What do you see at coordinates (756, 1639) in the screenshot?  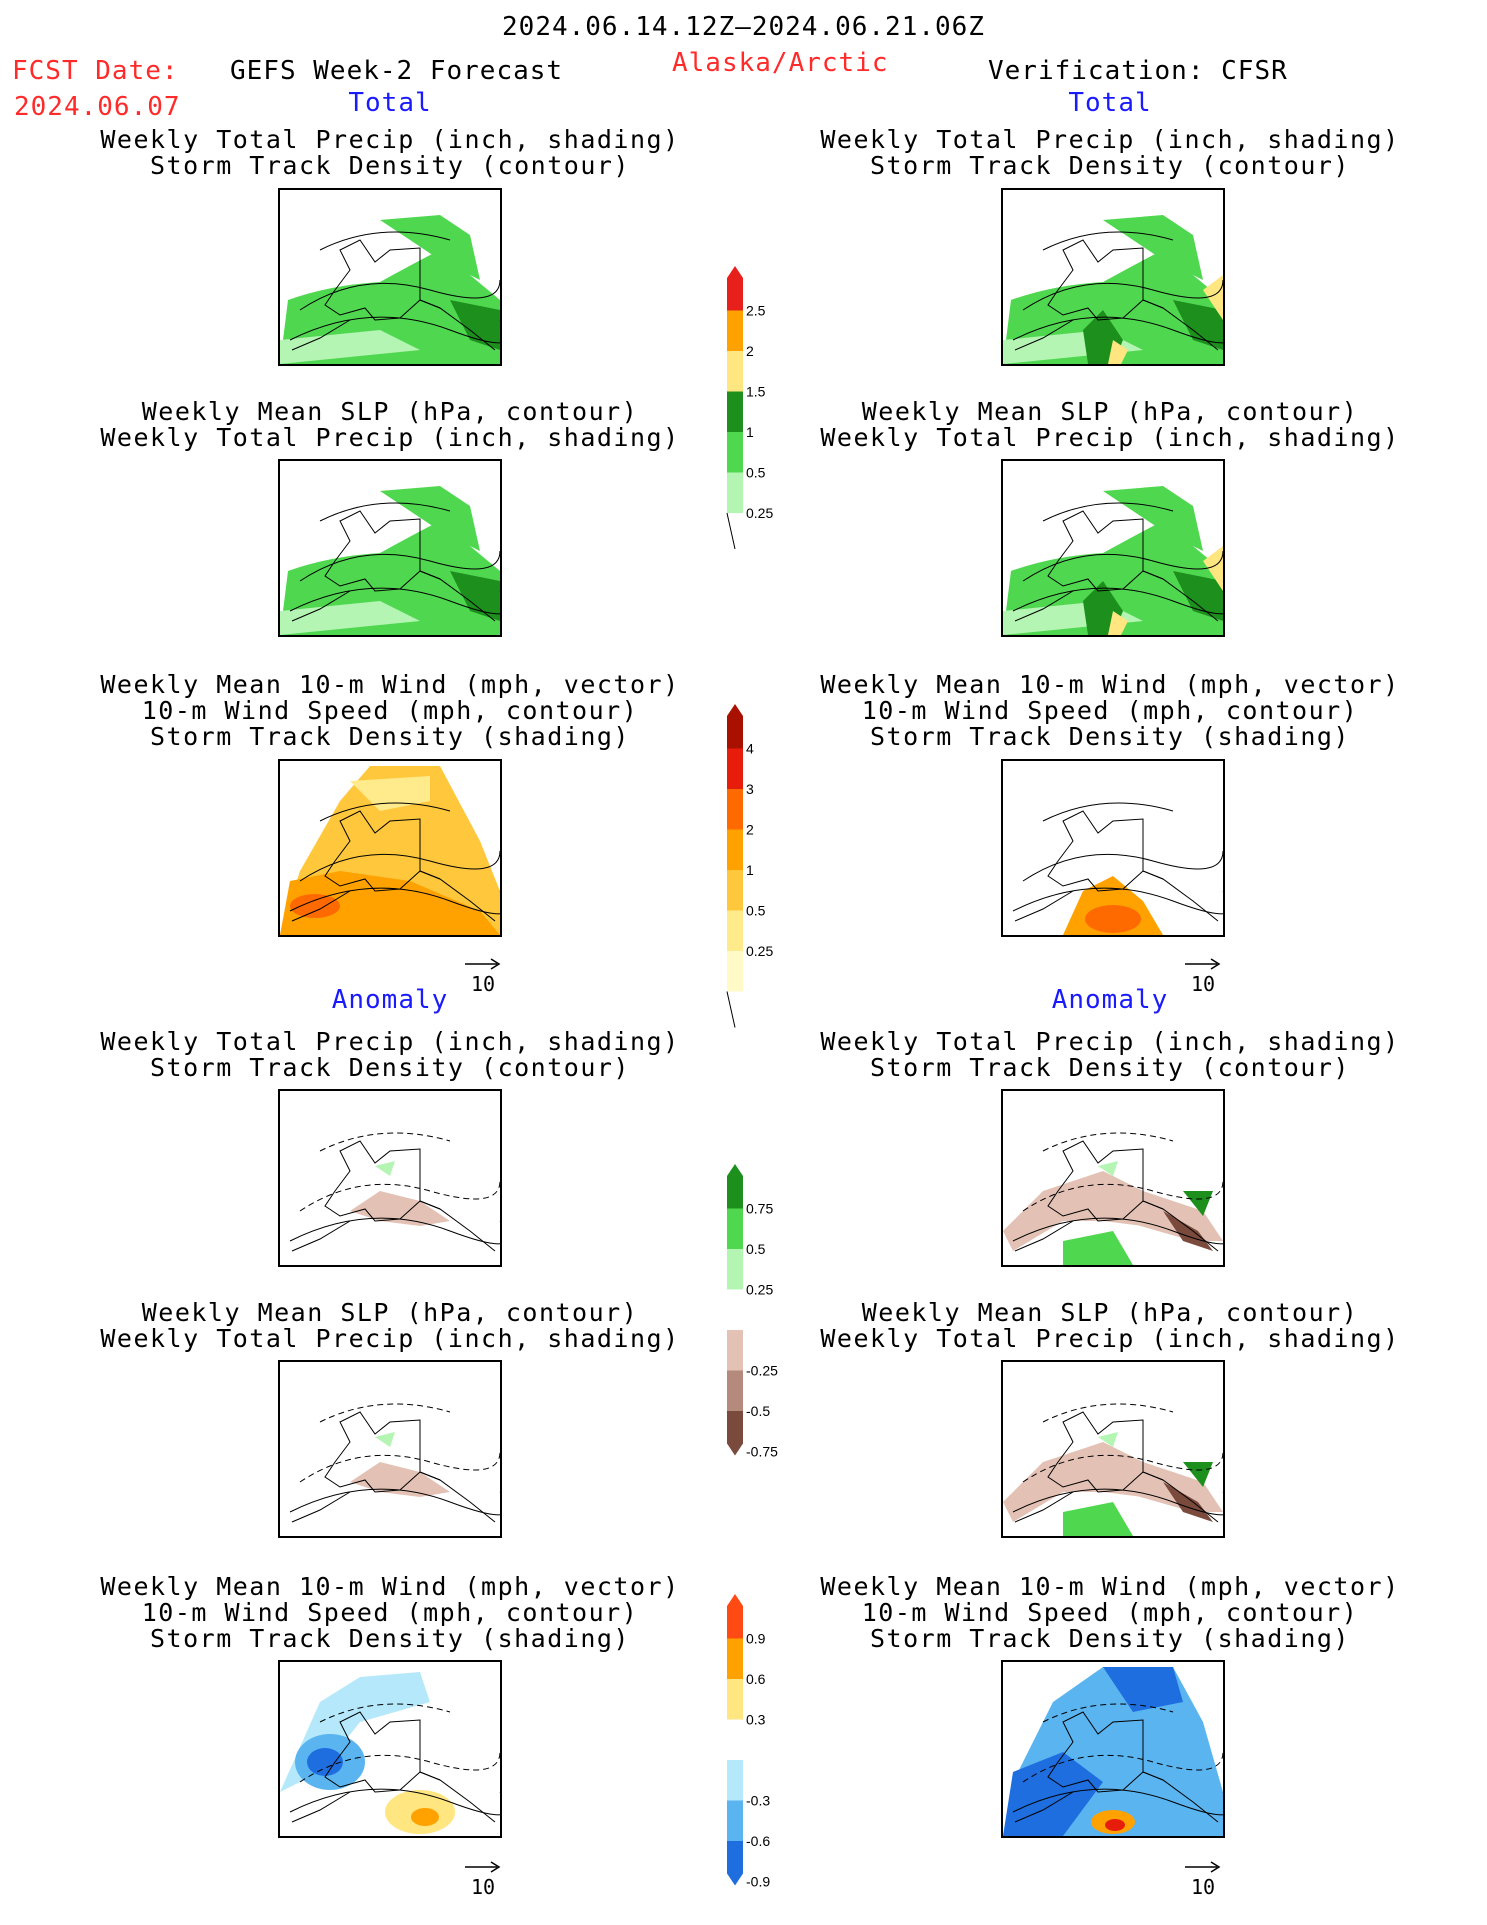 I see `colorbar-tick-label: 0.9` at bounding box center [756, 1639].